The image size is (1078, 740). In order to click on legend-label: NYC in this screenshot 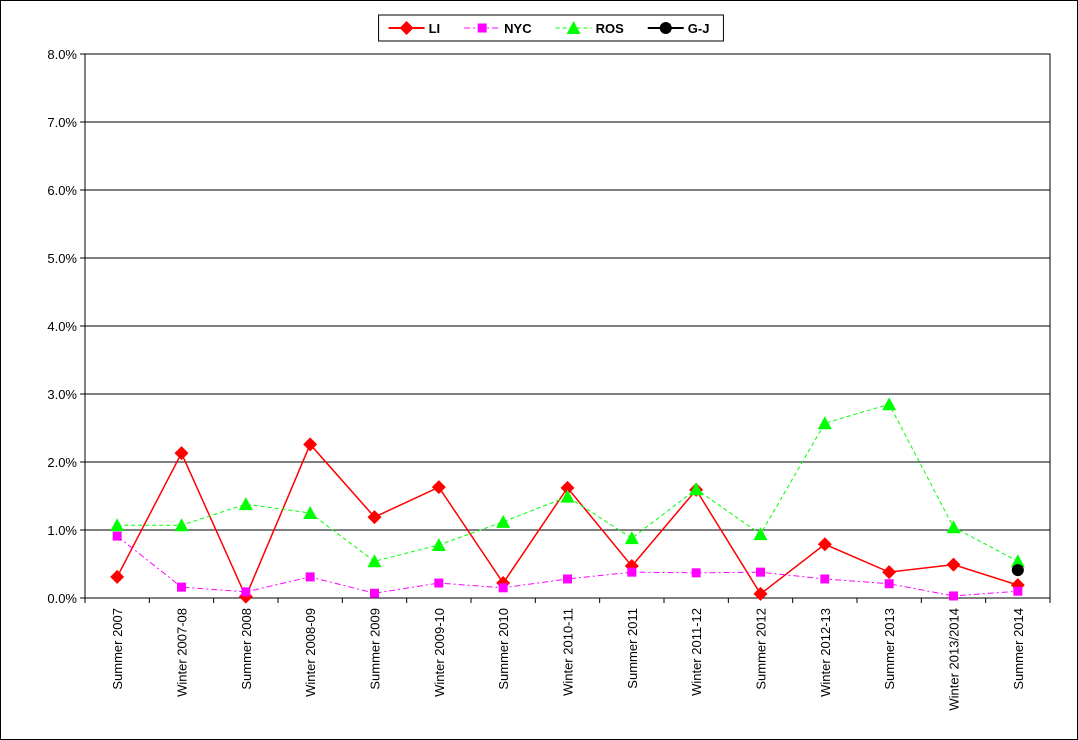, I will do `click(518, 28)`.